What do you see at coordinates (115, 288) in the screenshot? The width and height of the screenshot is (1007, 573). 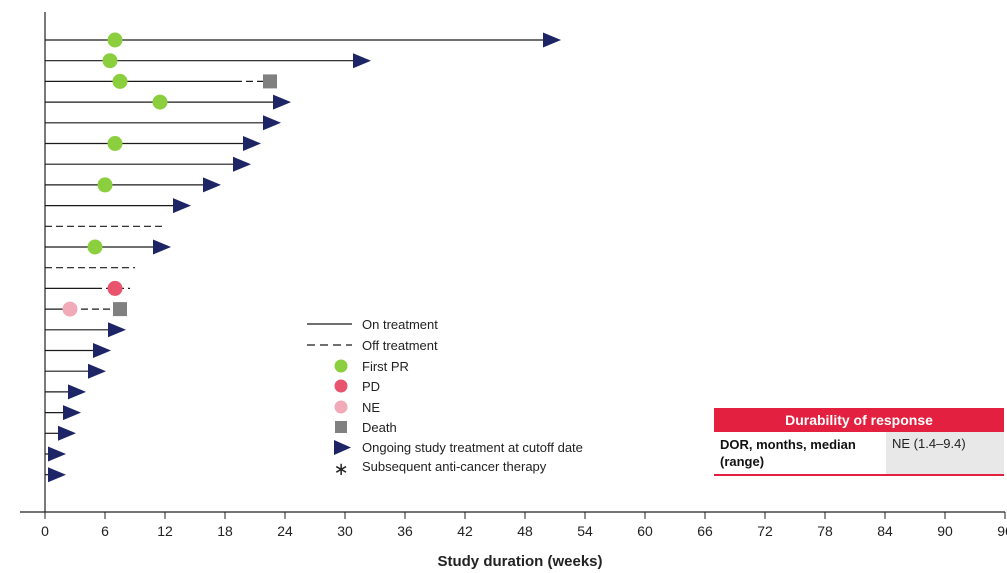 I see `pd-marker` at bounding box center [115, 288].